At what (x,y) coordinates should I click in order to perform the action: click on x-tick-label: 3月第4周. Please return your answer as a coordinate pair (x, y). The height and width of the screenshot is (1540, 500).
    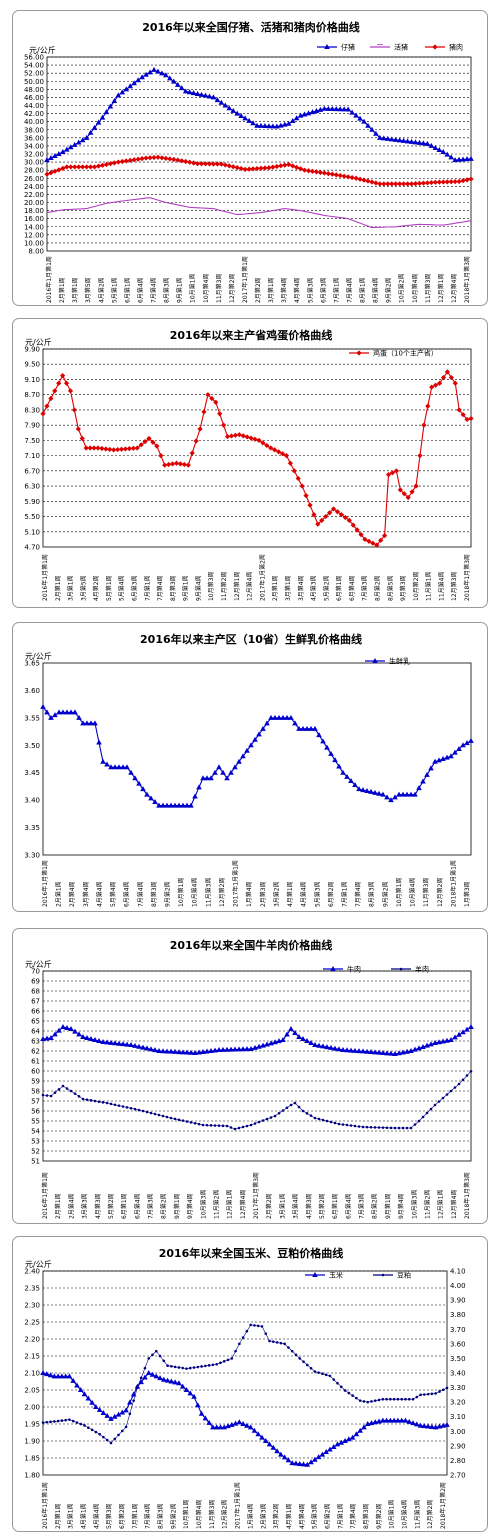
    Looking at the image, I should click on (284, 290).